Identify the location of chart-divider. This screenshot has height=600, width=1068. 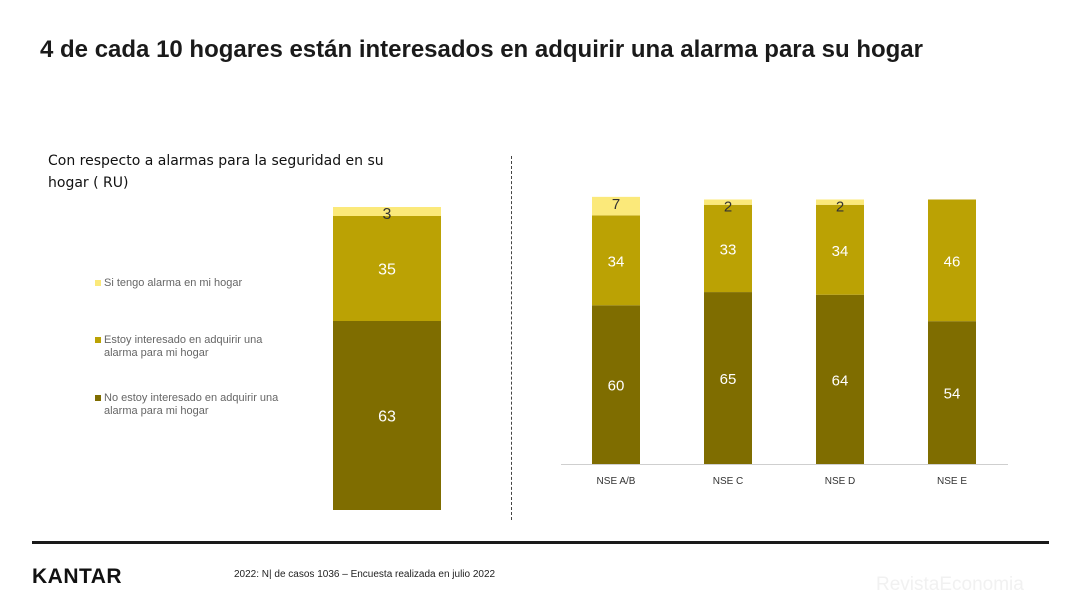
(511, 338).